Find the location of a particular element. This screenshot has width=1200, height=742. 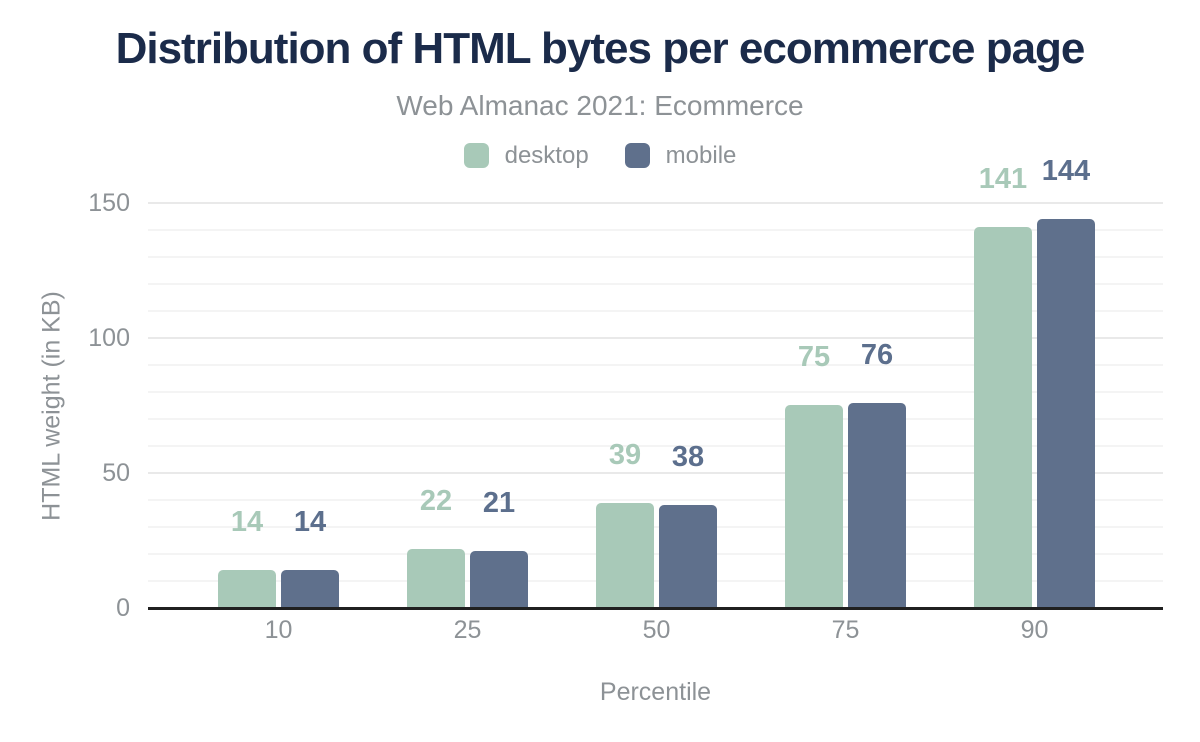

legend-item-mobile: mobile is located at coordinates (680, 155).